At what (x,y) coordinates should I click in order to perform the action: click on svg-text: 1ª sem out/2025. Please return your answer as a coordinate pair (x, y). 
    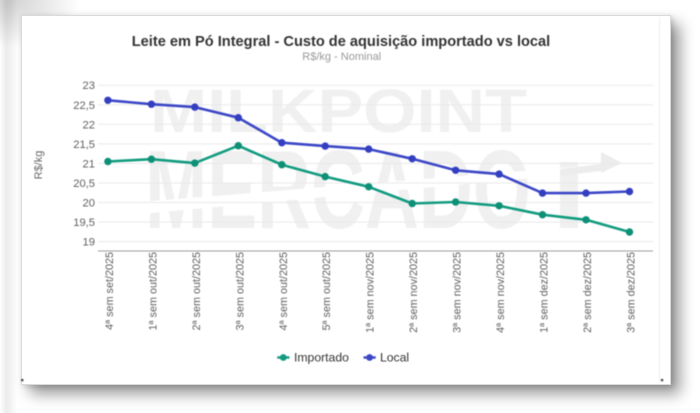
    Looking at the image, I should click on (153, 291).